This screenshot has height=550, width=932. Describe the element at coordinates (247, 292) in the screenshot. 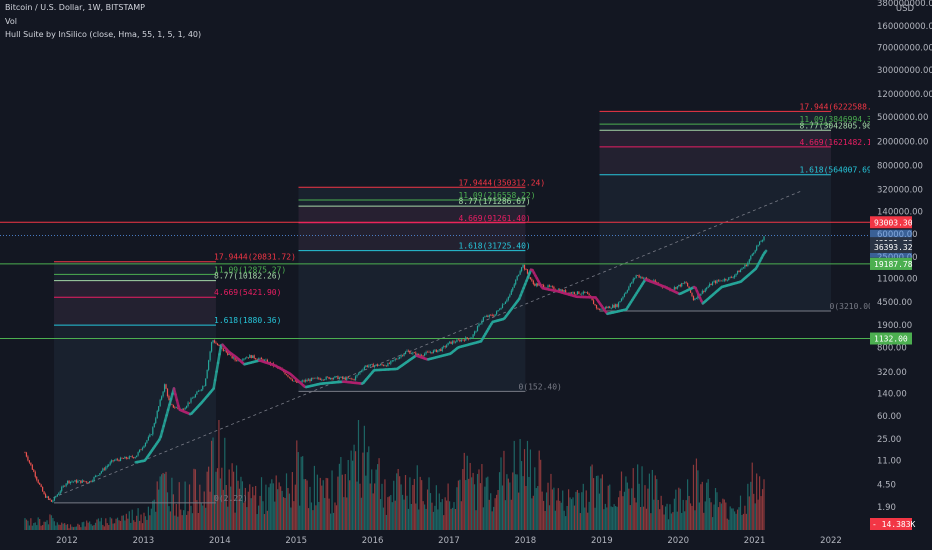

I see `fib-level-label: 4.669(5421.90)` at that location.